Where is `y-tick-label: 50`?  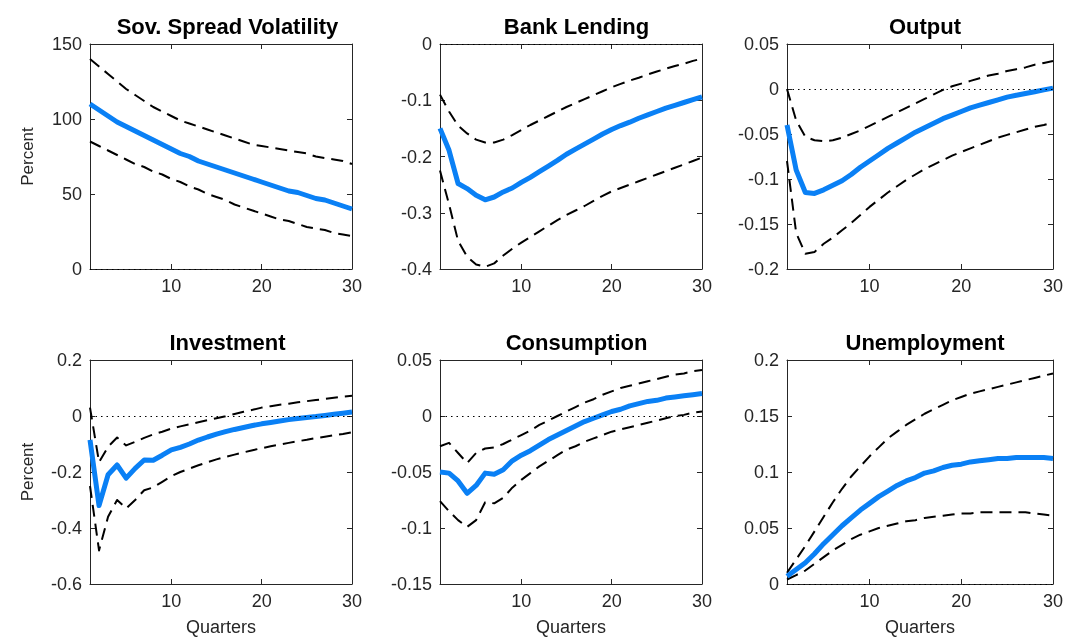
y-tick-label: 50 is located at coordinates (71, 194).